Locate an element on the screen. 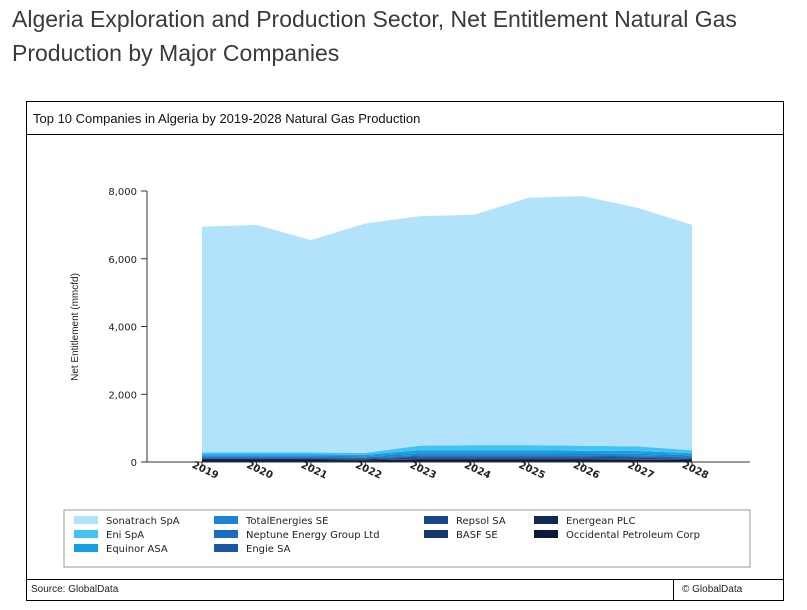 This screenshot has height=610, width=807. panel-footer: Source: GlobalData © GlobalData is located at coordinates (405, 589).